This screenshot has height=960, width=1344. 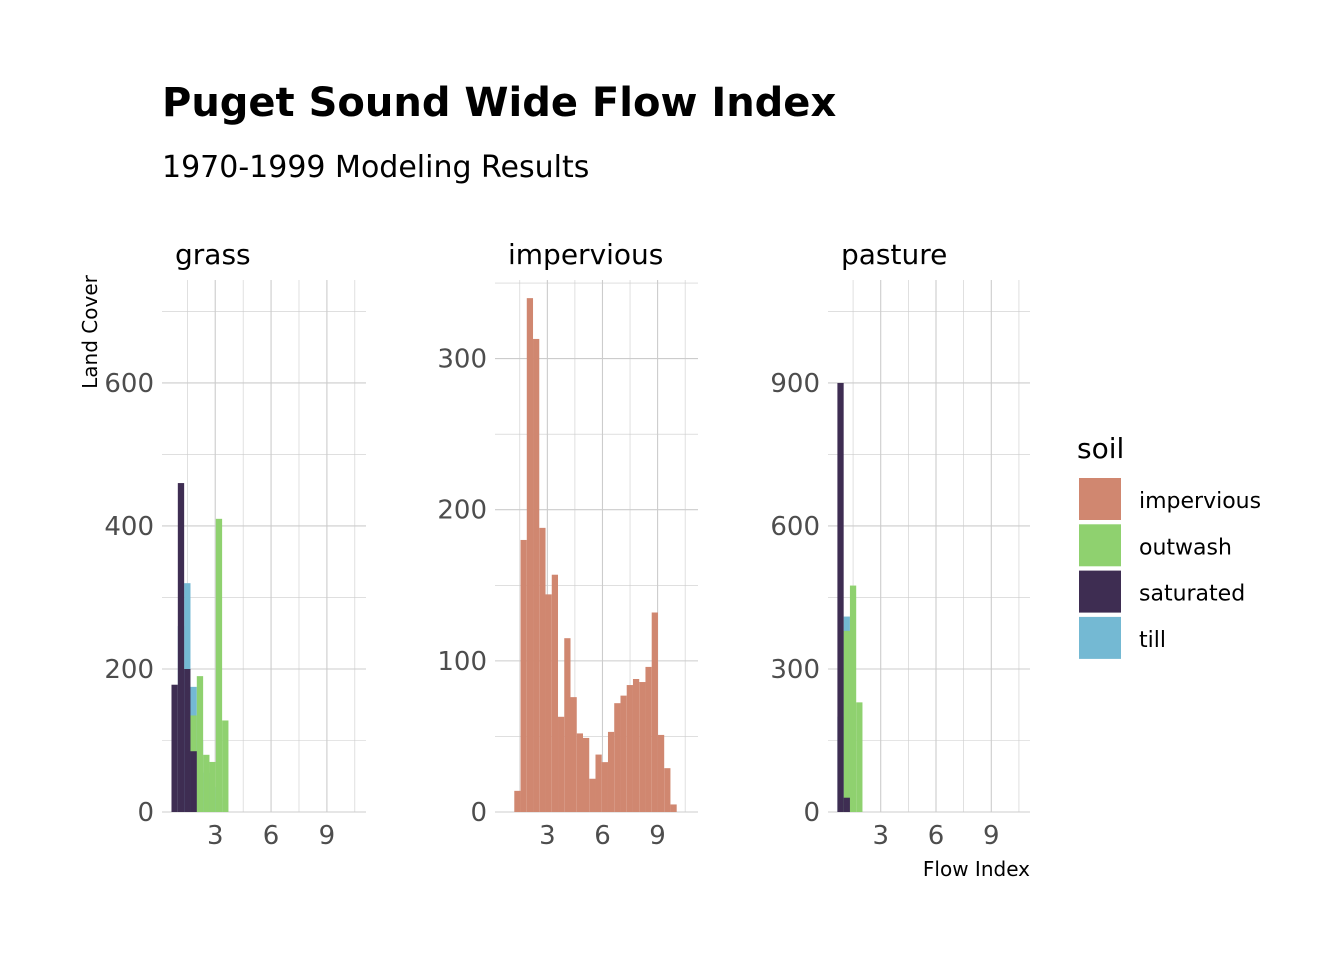 What do you see at coordinates (499, 103) in the screenshot?
I see `chart-title: Puget Sound Wide Flow Index` at bounding box center [499, 103].